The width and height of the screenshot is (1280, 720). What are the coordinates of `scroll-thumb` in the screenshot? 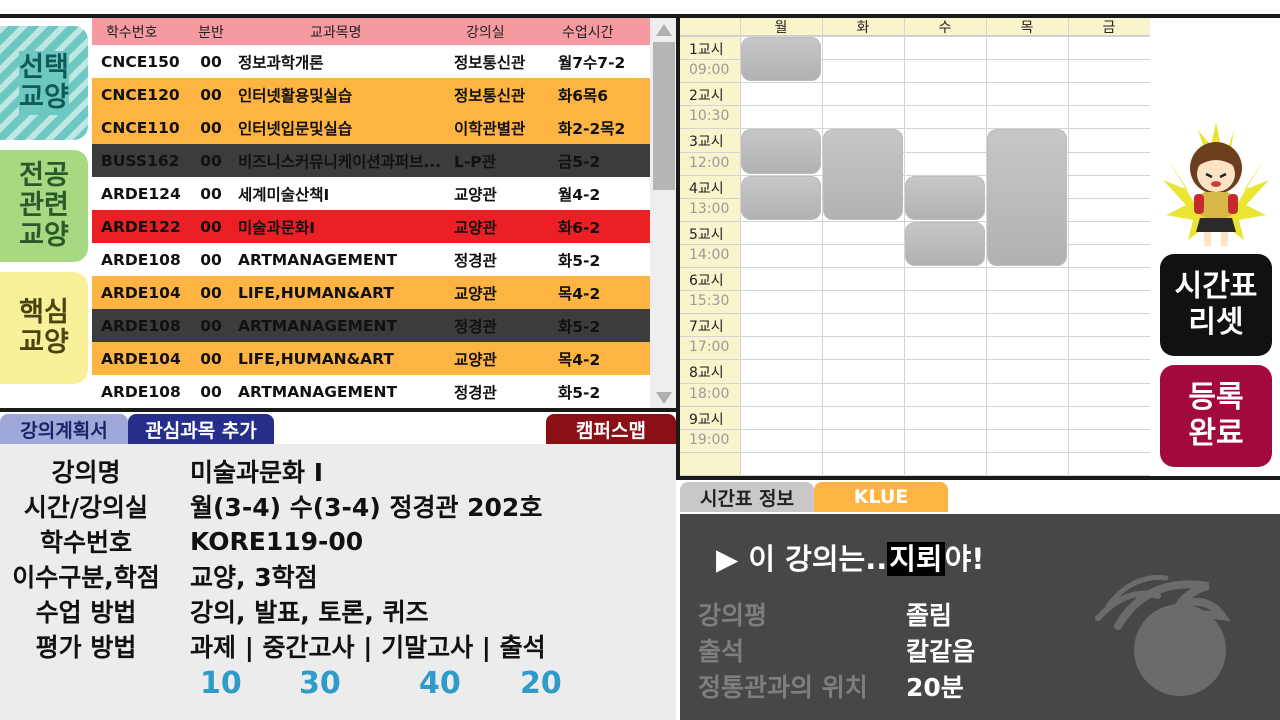 It's located at (664, 116).